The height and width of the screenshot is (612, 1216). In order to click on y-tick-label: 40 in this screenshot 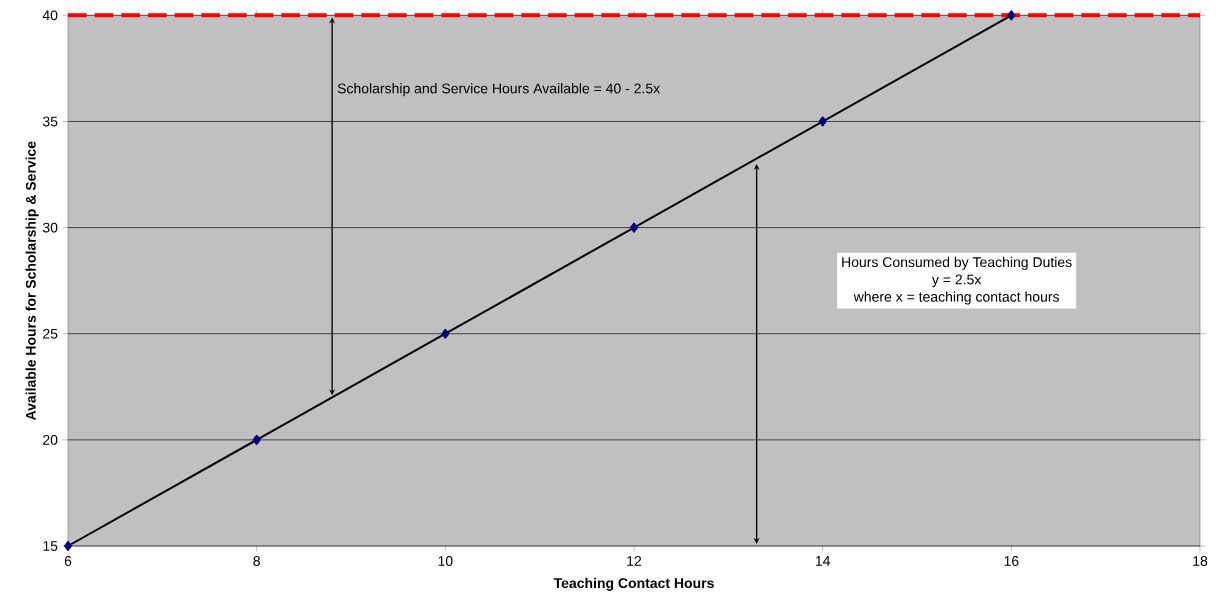, I will do `click(50, 15)`.